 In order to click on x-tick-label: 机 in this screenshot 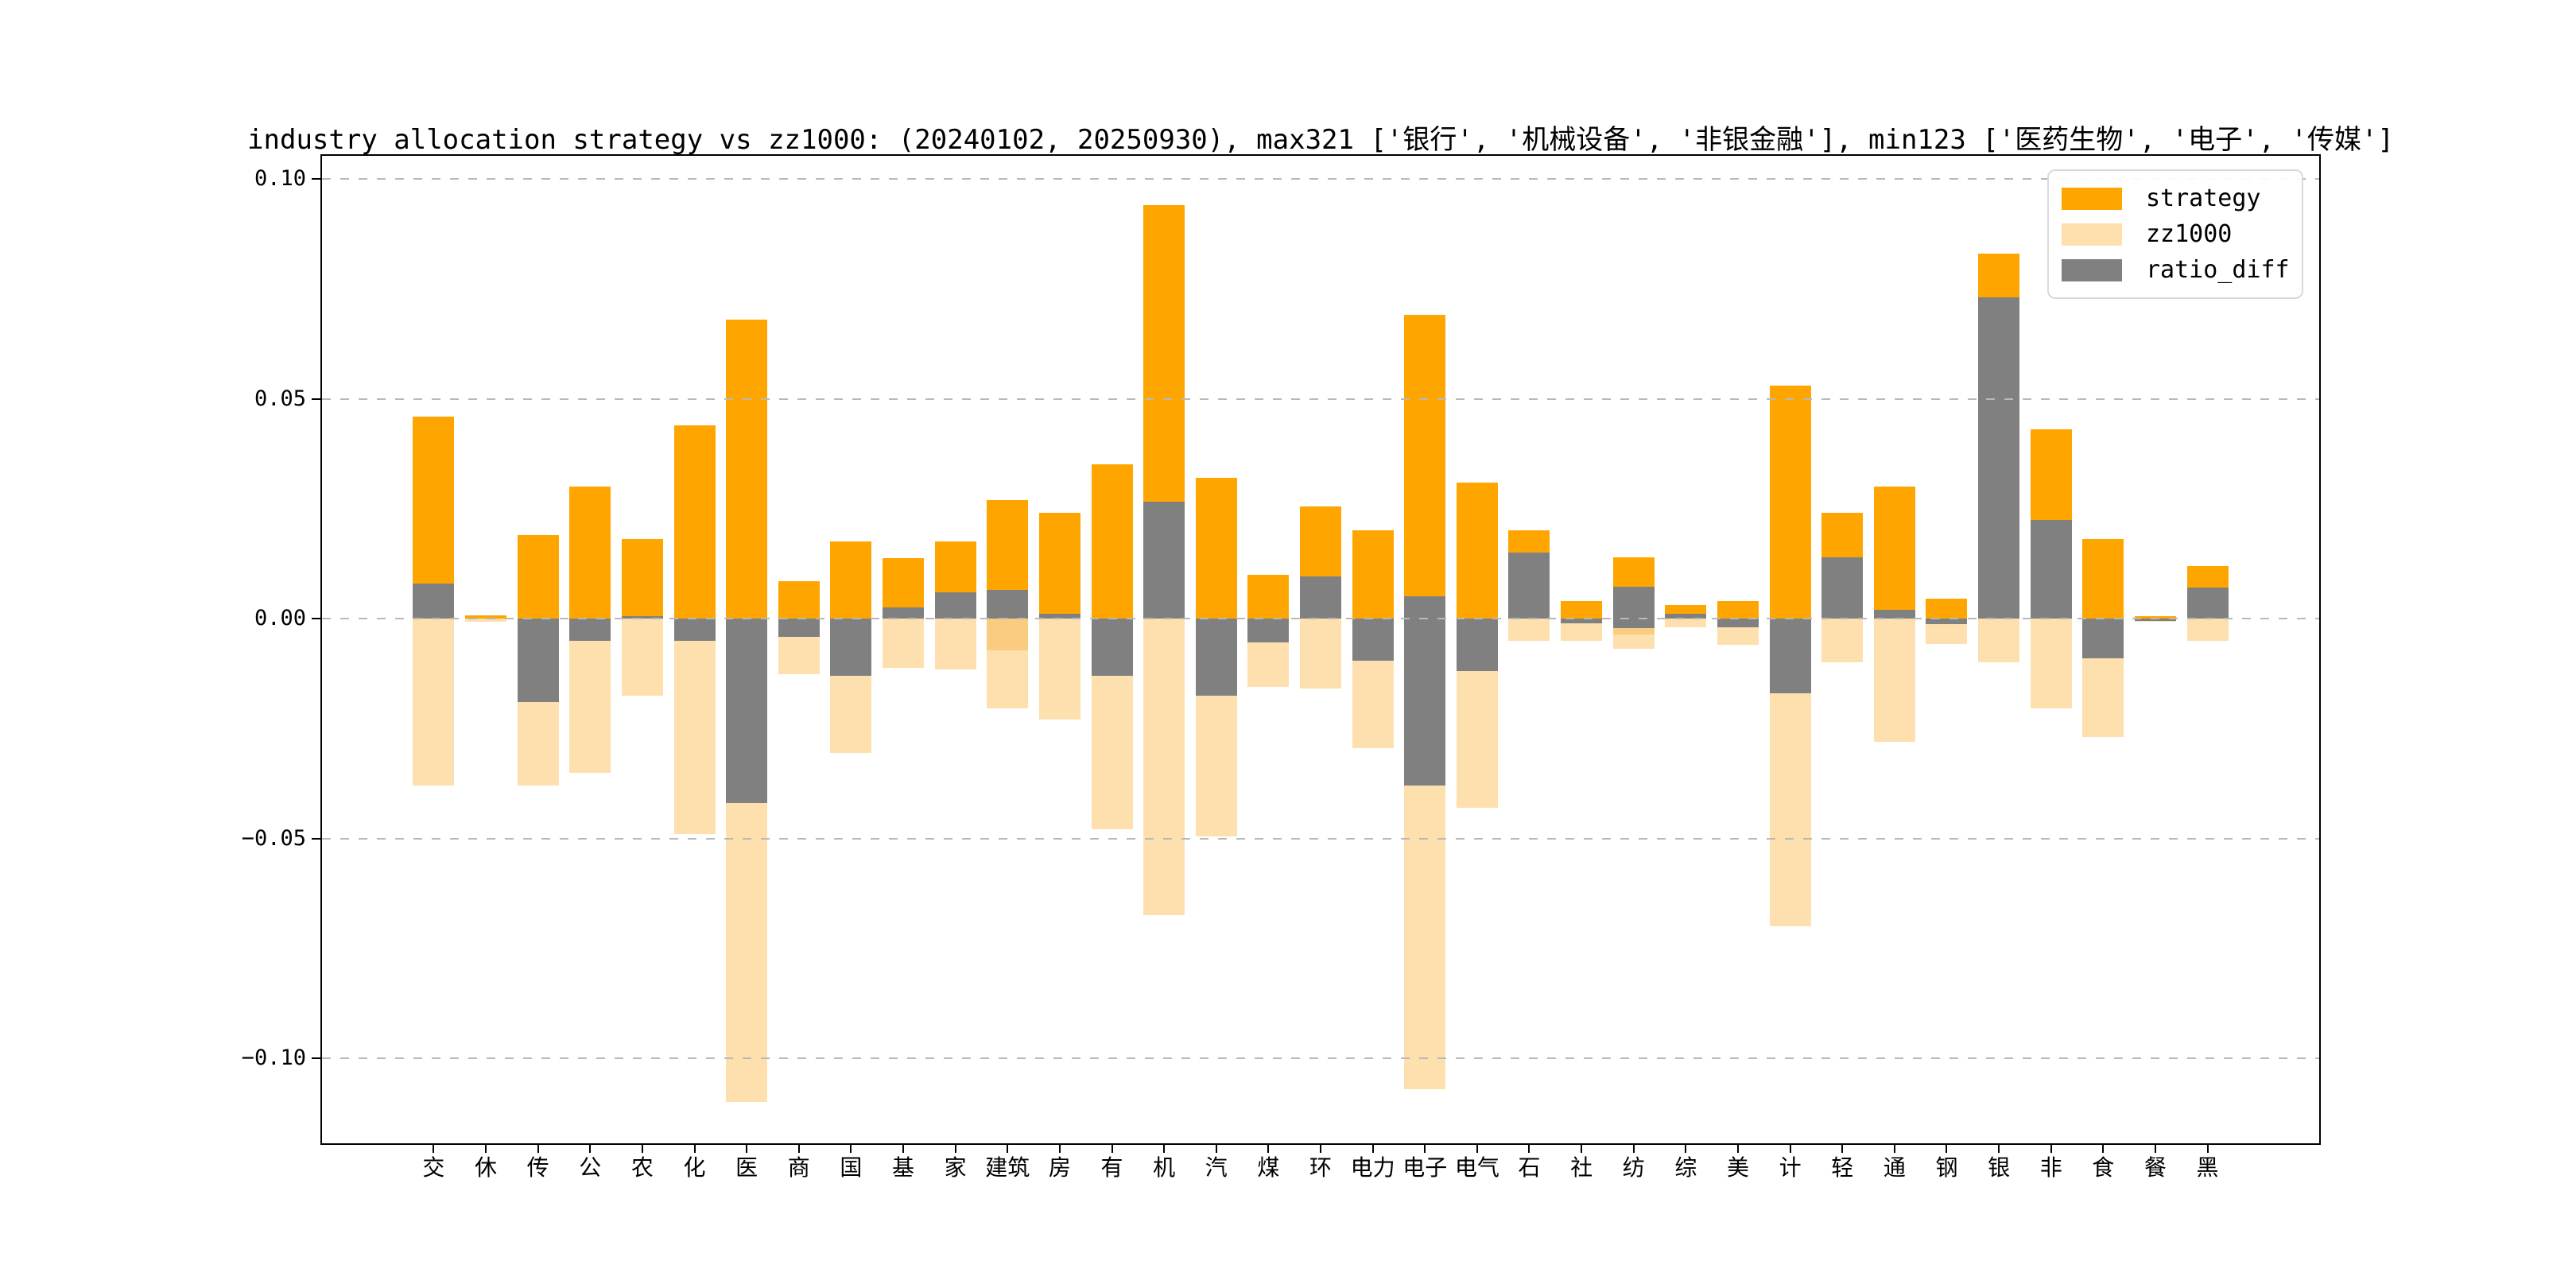, I will do `click(1165, 1167)`.